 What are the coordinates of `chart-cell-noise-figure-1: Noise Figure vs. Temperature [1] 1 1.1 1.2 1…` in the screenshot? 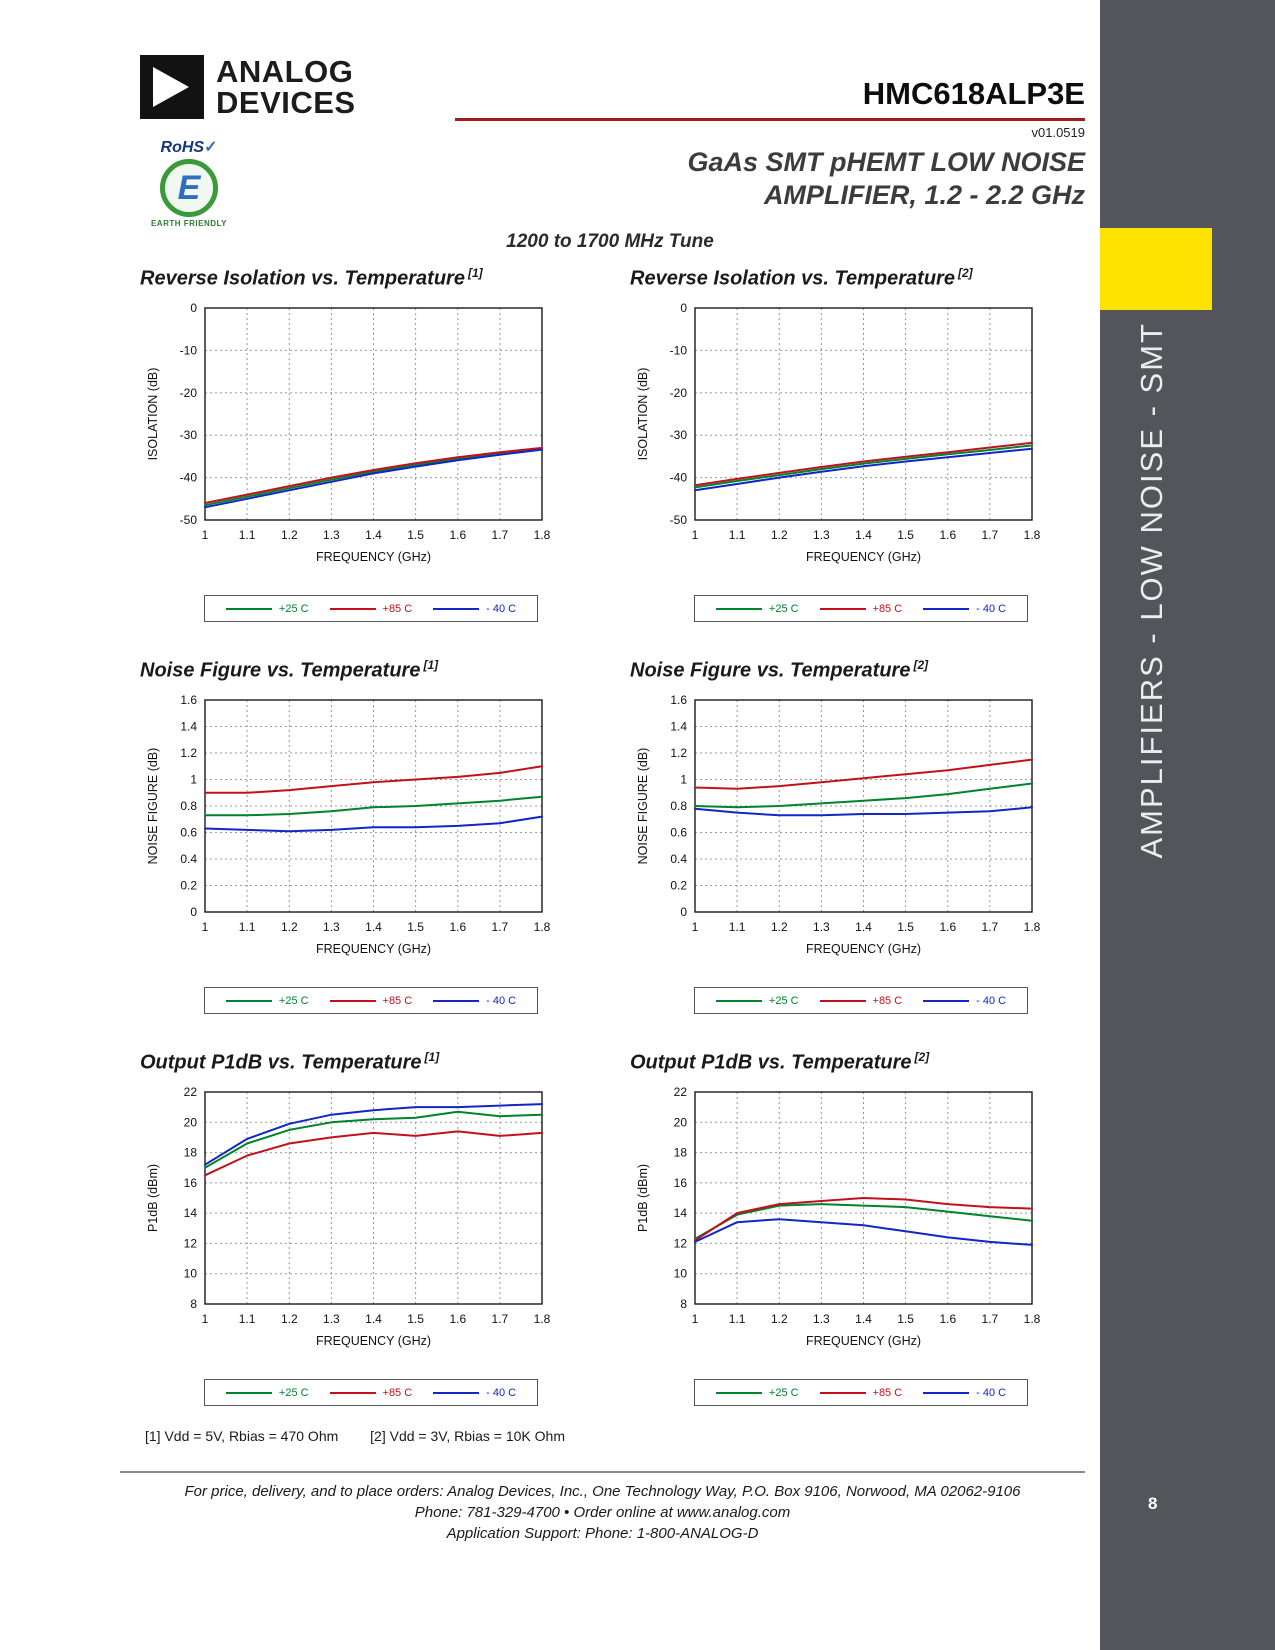 It's located at (370, 836).